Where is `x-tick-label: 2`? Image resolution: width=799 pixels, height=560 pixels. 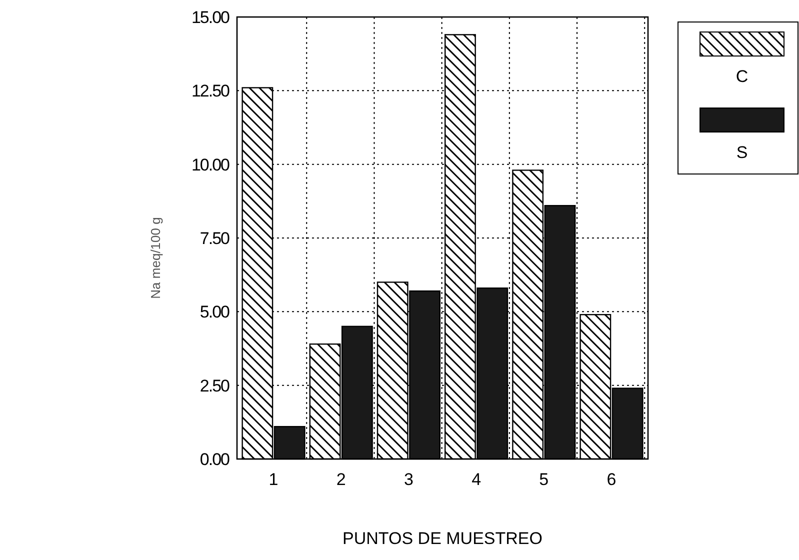
x-tick-label: 2 is located at coordinates (341, 479).